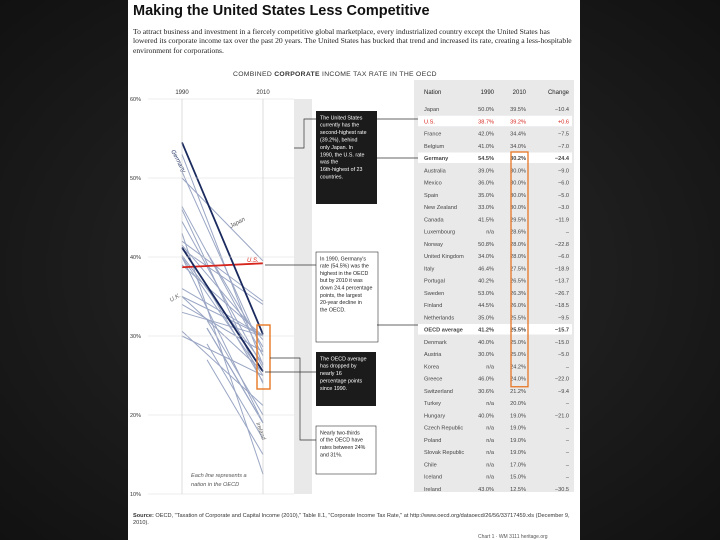 The width and height of the screenshot is (720, 540). I want to click on x-tick-label: 2010, so click(263, 93).